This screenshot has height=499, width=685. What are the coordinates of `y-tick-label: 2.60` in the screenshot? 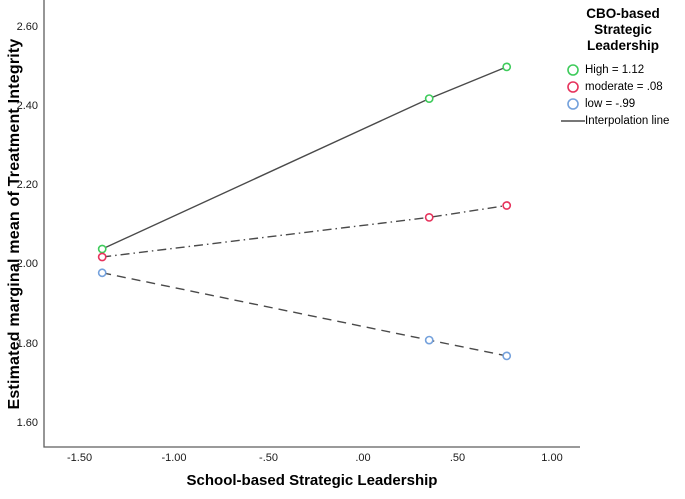 It's located at (27, 26).